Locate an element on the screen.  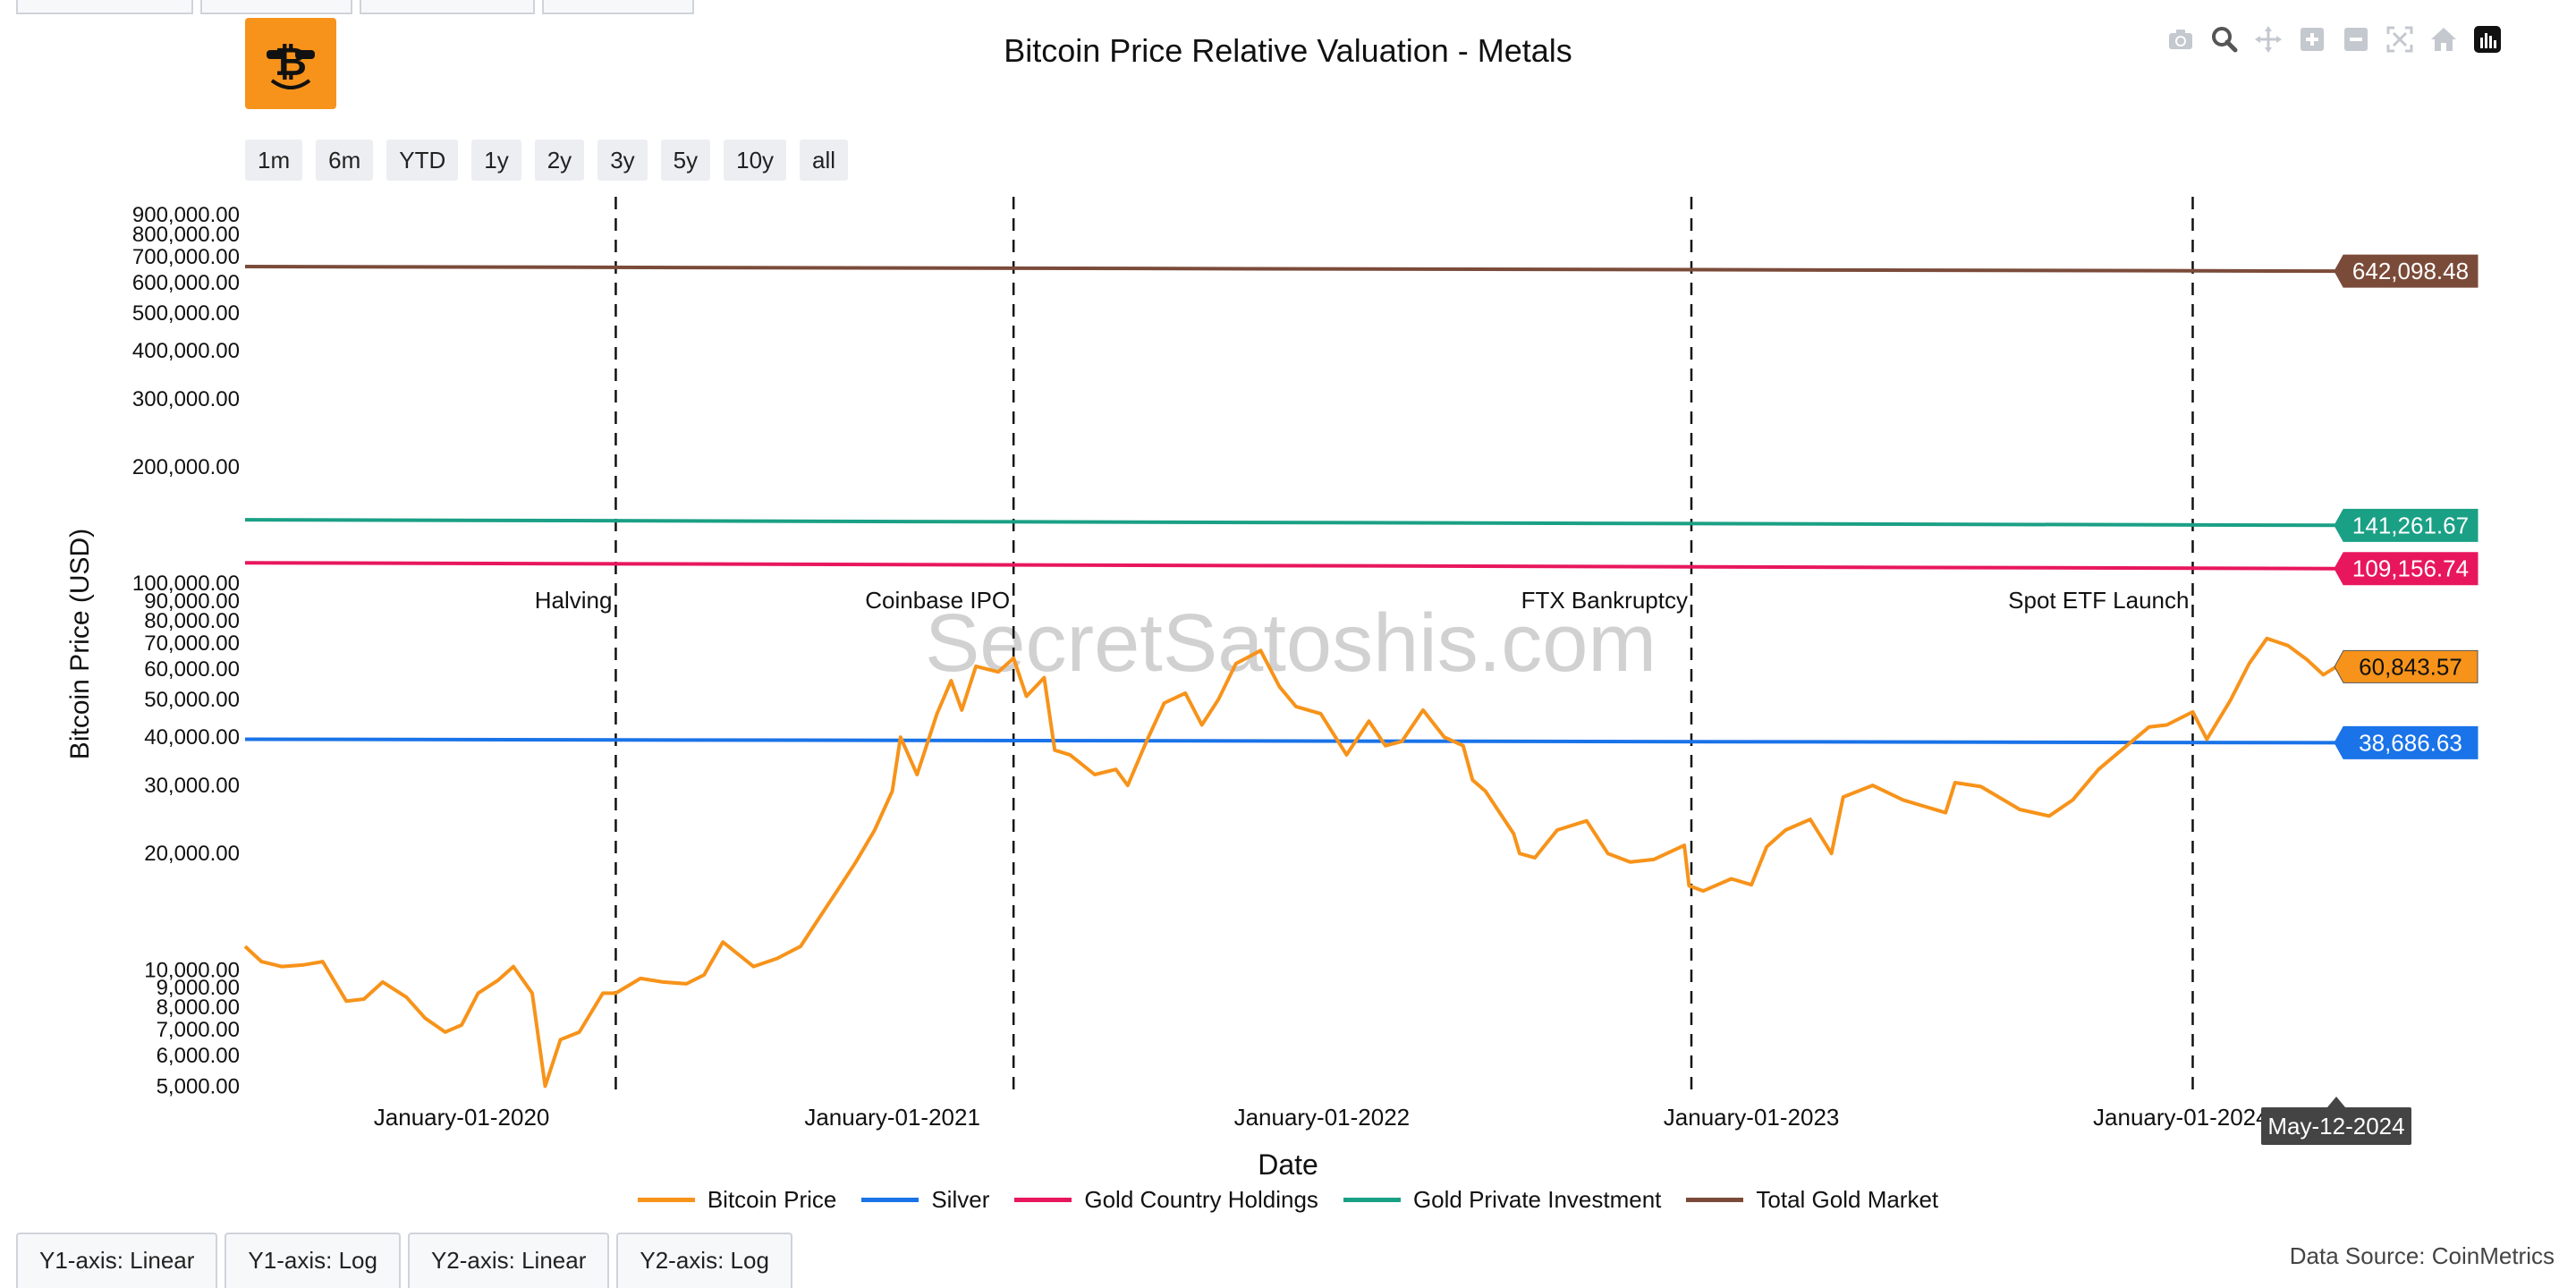
y-tick-label: 80,000.00 is located at coordinates (192, 621).